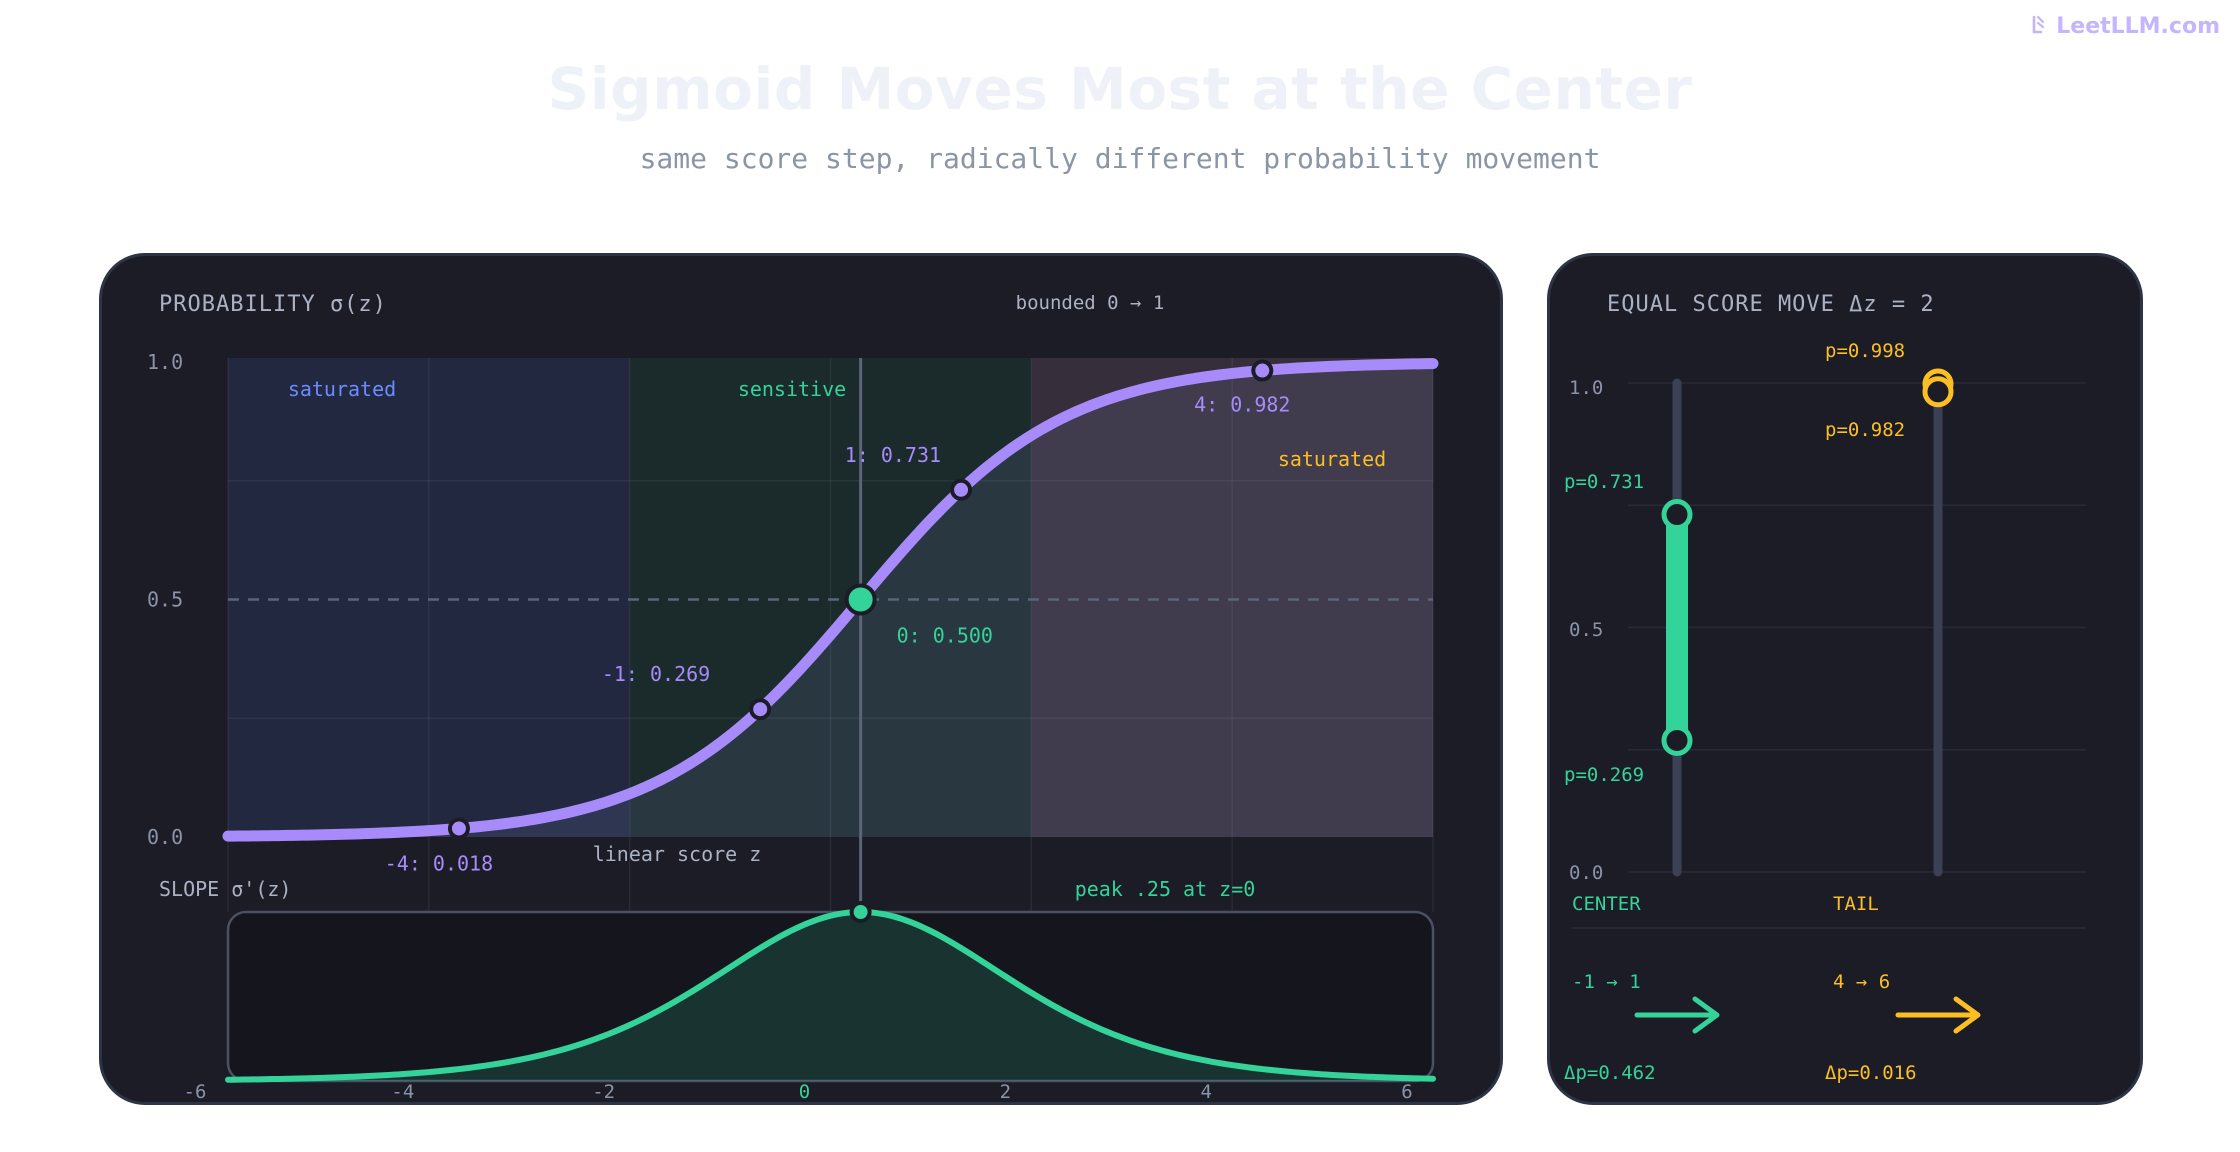 This screenshot has height=1152, width=2240. What do you see at coordinates (165, 837) in the screenshot?
I see `y-tick-label-0: 0.0` at bounding box center [165, 837].